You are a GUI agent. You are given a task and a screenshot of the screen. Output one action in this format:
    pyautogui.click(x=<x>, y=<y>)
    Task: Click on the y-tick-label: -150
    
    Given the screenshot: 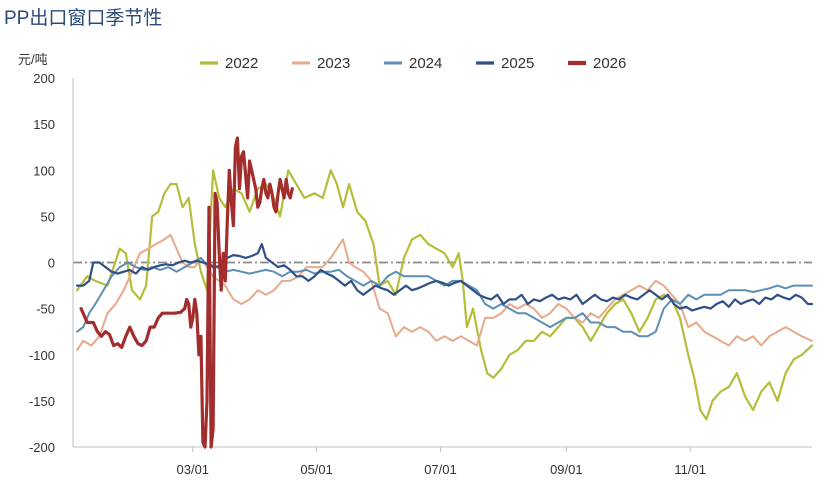 What is the action you would take?
    pyautogui.click(x=42, y=401)
    